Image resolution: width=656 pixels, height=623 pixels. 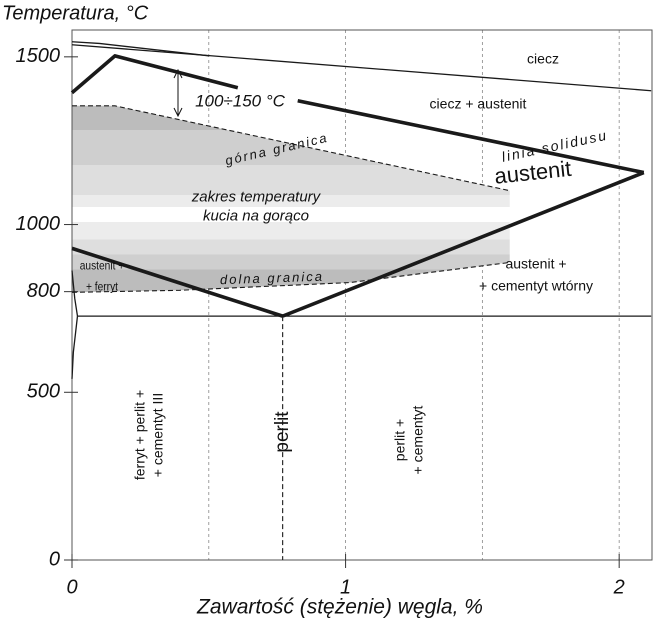 I want to click on region-label: ciecz + austenit, so click(x=478, y=104).